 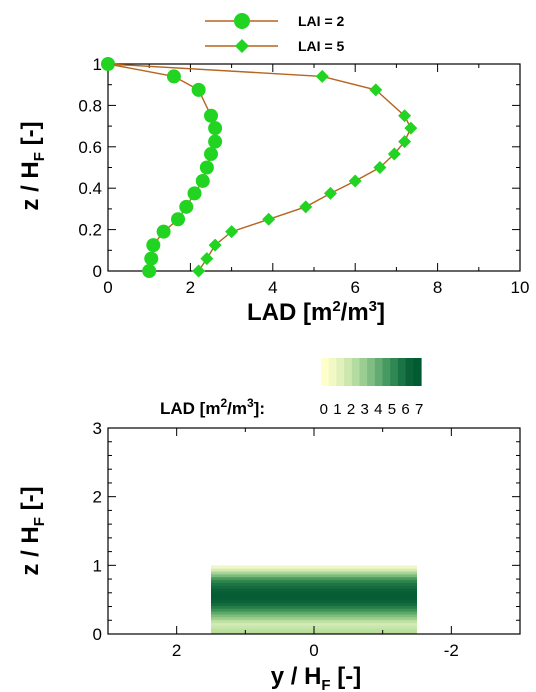 What do you see at coordinates (90, 147) in the screenshot?
I see `top-y-tick-label: 0.6` at bounding box center [90, 147].